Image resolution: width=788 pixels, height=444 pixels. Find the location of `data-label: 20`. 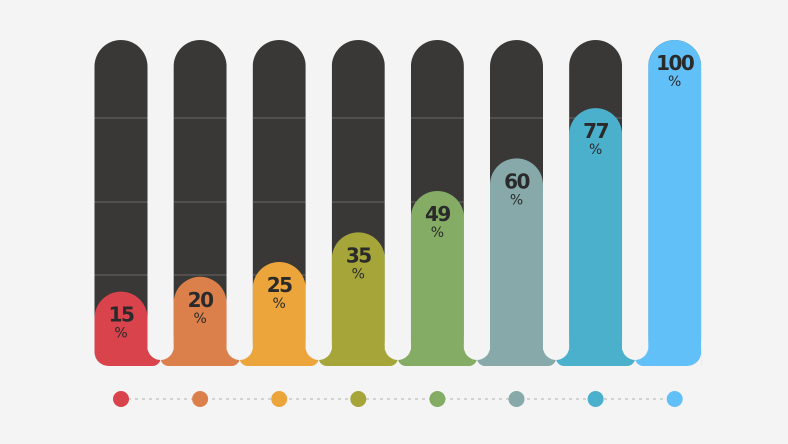

data-label: 20 is located at coordinates (200, 300).